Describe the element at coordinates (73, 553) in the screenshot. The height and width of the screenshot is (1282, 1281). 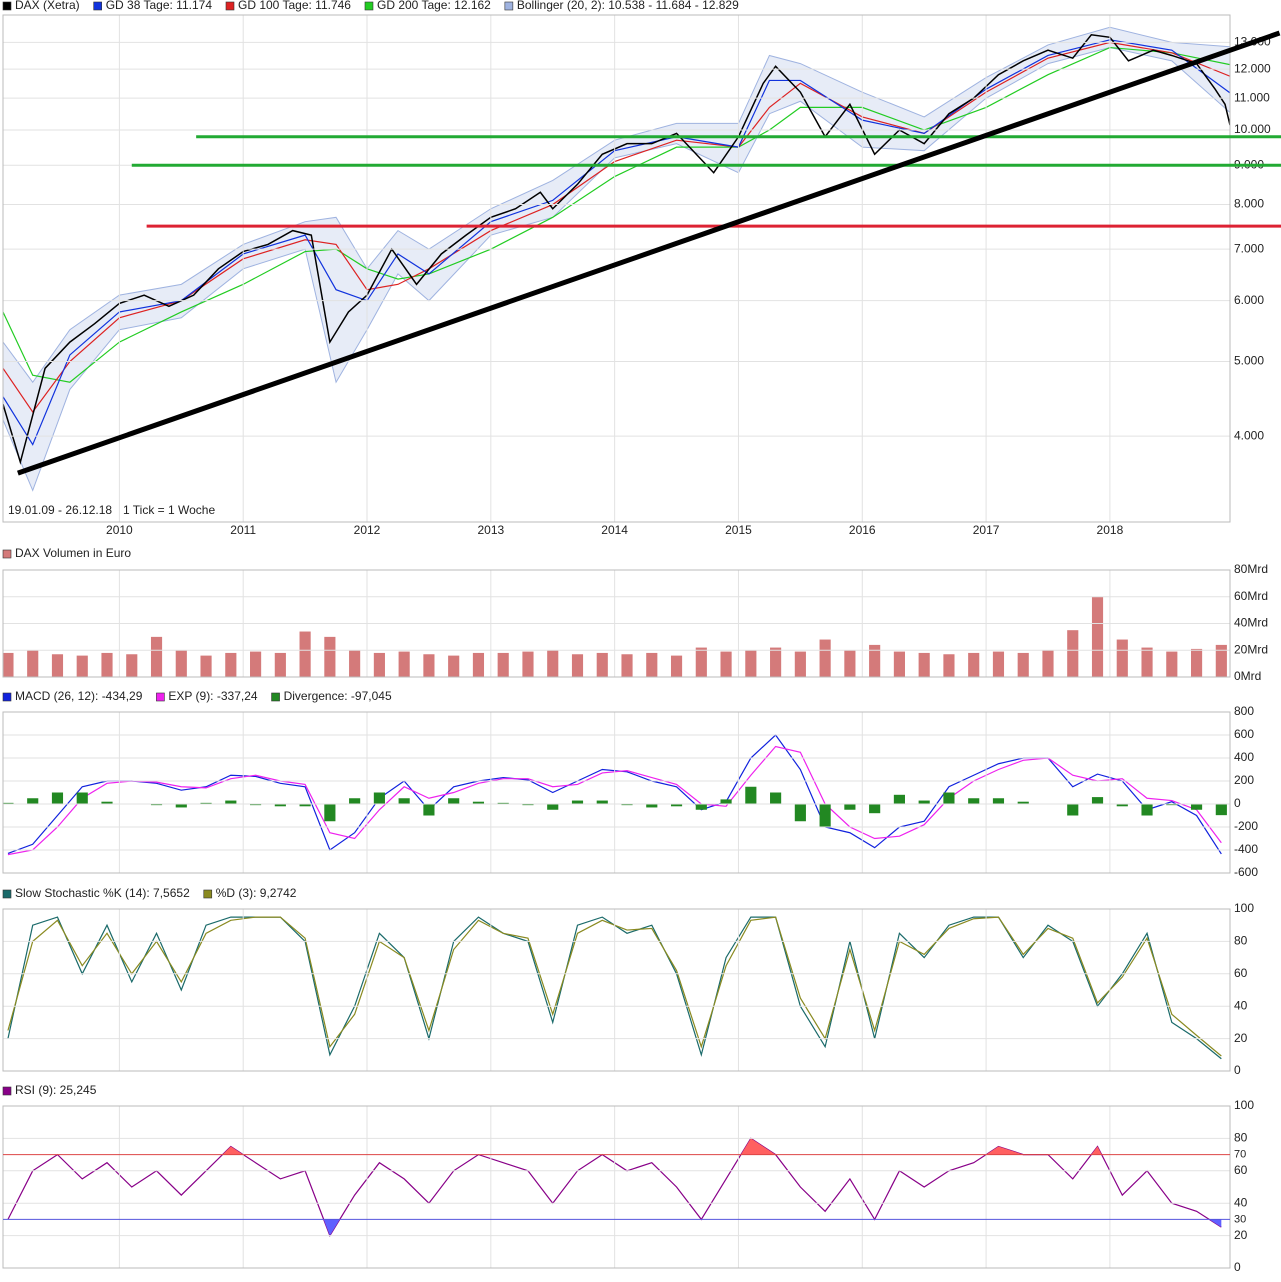
I see `legend-label: DAX Volumen in Euro` at that location.